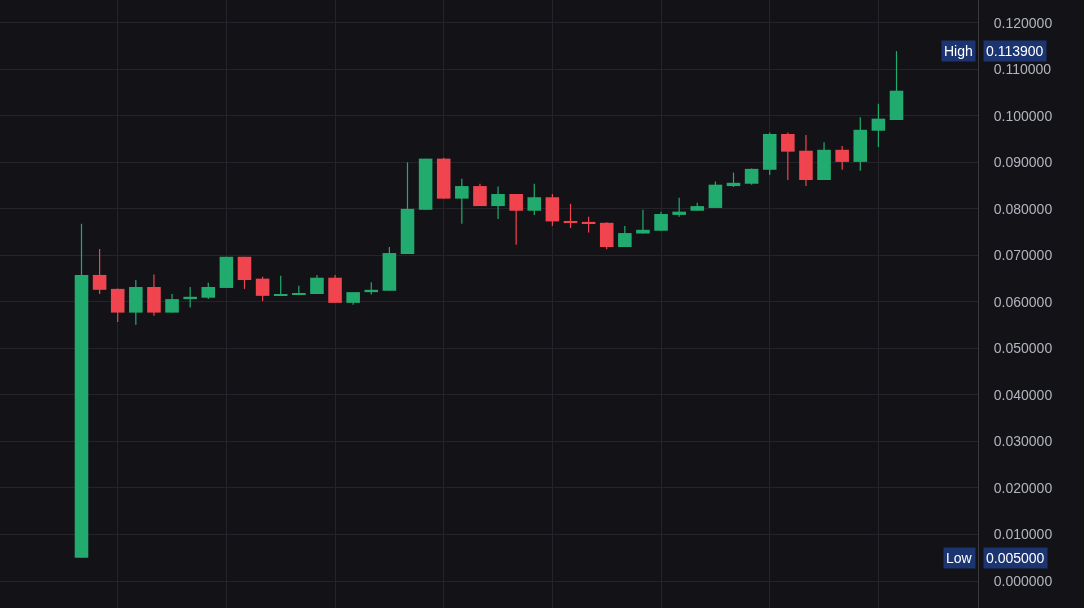 Image resolution: width=1084 pixels, height=608 pixels. What do you see at coordinates (1023, 208) in the screenshot?
I see `y-tick-label: 0.080000` at bounding box center [1023, 208].